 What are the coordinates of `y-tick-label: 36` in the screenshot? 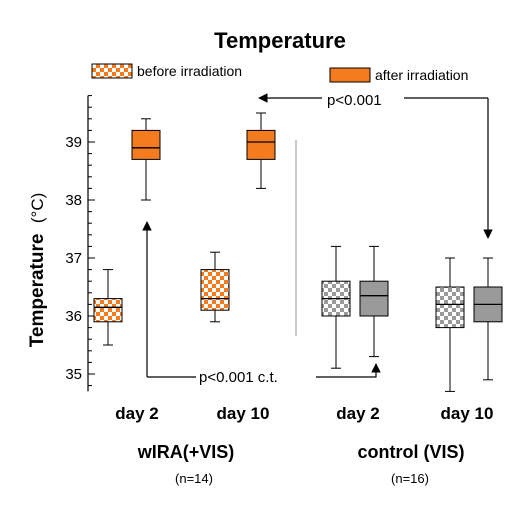 It's located at (73, 316).